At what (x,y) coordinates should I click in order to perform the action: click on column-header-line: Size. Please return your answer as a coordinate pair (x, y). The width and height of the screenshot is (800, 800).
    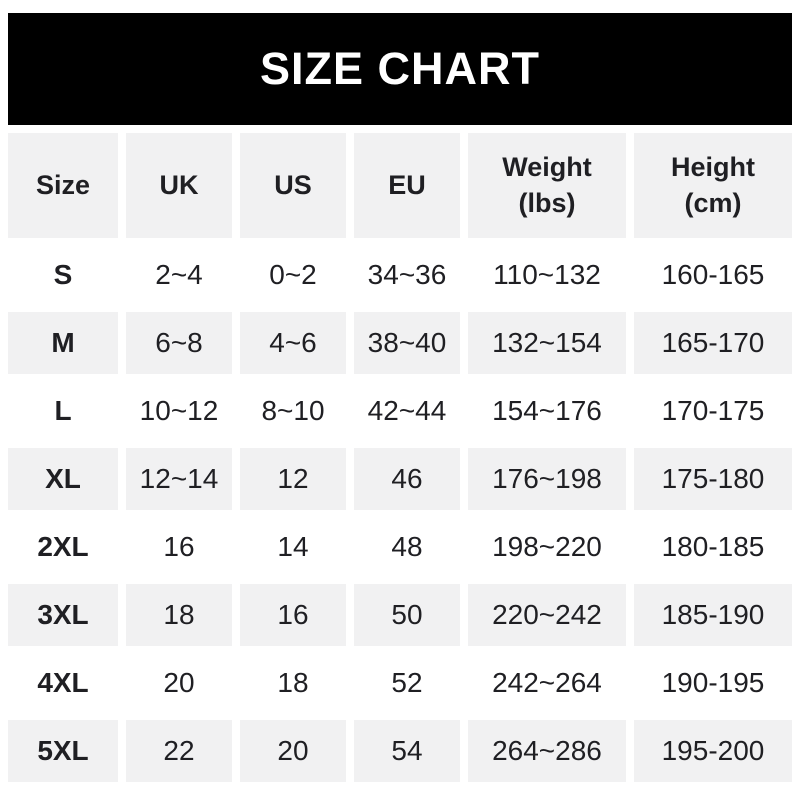
    Looking at the image, I should click on (63, 184).